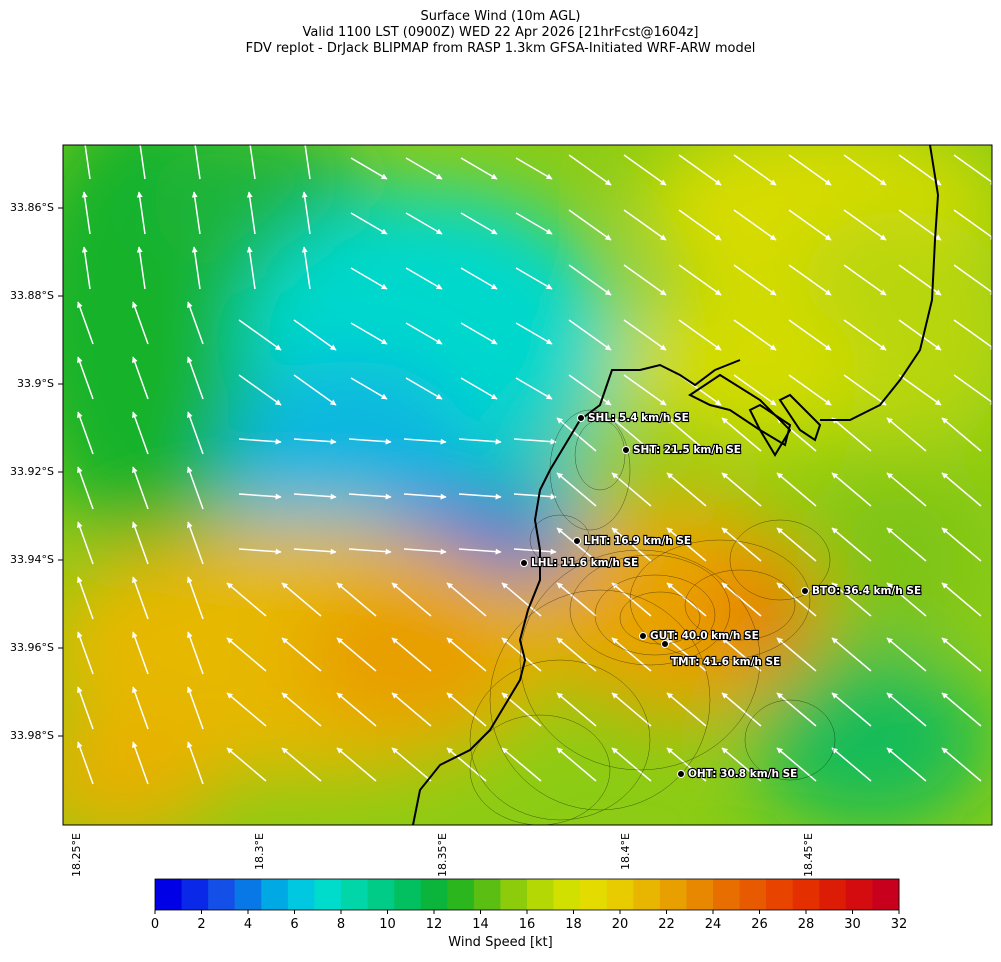 Image resolution: width=1001 pixels, height=962 pixels. What do you see at coordinates (899, 924) in the screenshot?
I see `colorbar-tick-label: 32` at bounding box center [899, 924].